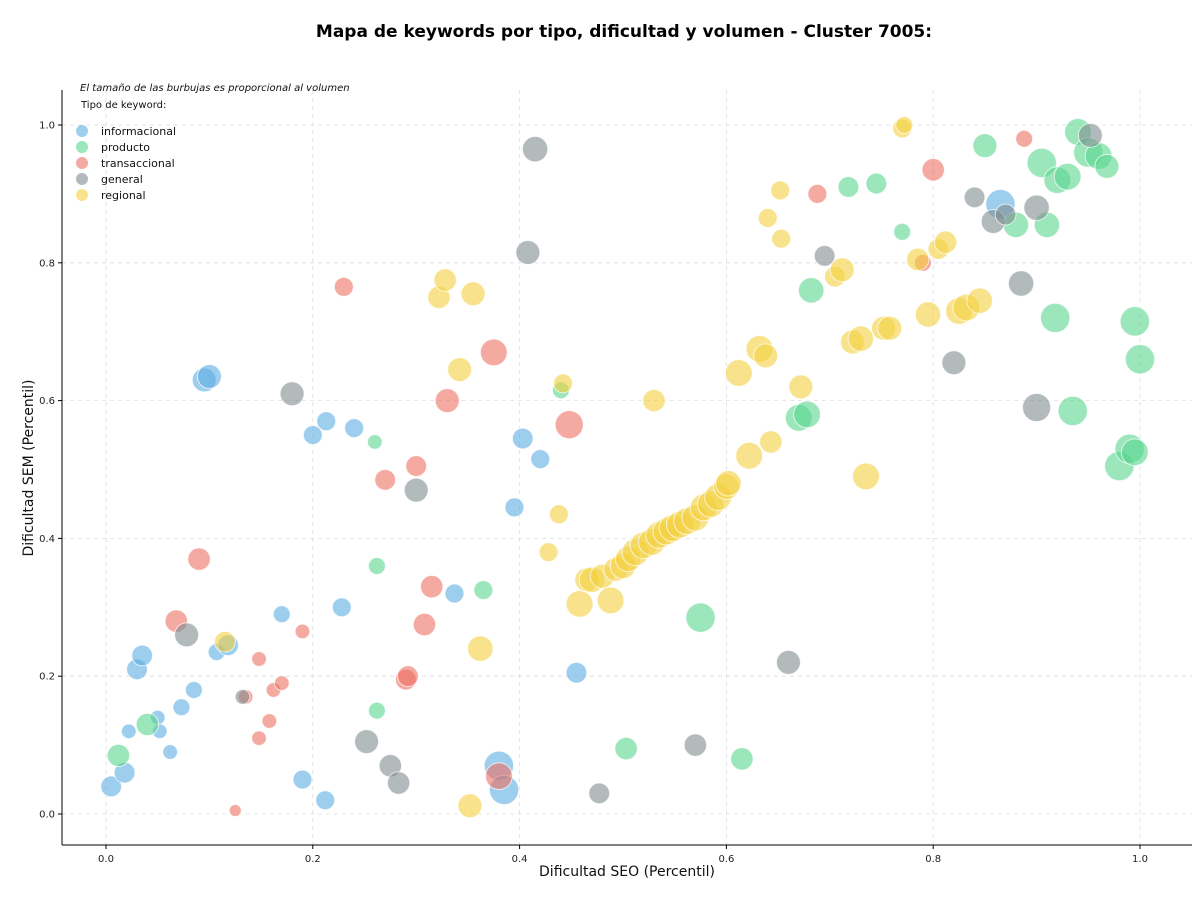  Describe the element at coordinates (122, 179) in the screenshot. I see `legend-label-general: general` at that location.